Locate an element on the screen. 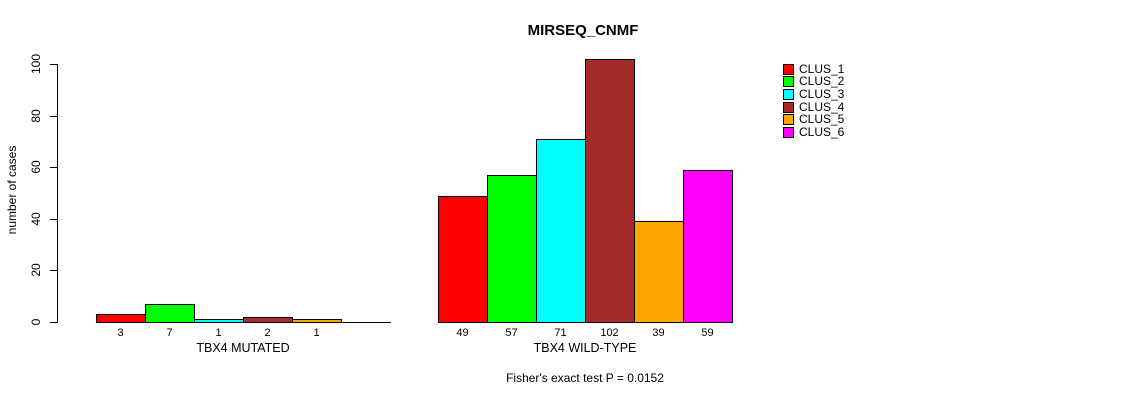 The width and height of the screenshot is (1140, 400). legend-item: CLUS_4 is located at coordinates (813, 107).